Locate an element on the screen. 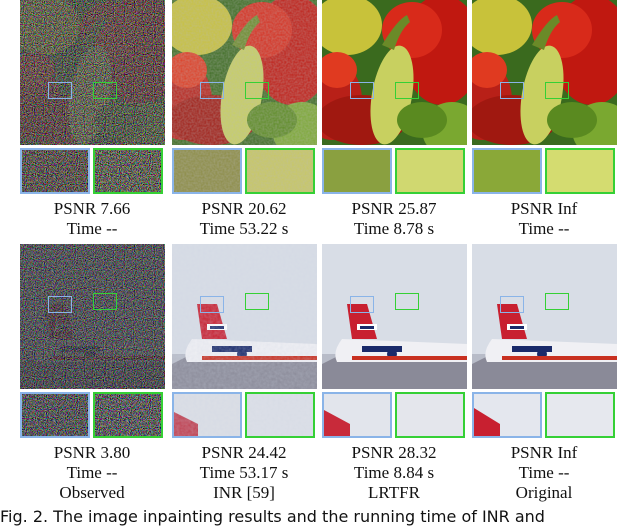  pepper-observed-image is located at coordinates (92, 72).